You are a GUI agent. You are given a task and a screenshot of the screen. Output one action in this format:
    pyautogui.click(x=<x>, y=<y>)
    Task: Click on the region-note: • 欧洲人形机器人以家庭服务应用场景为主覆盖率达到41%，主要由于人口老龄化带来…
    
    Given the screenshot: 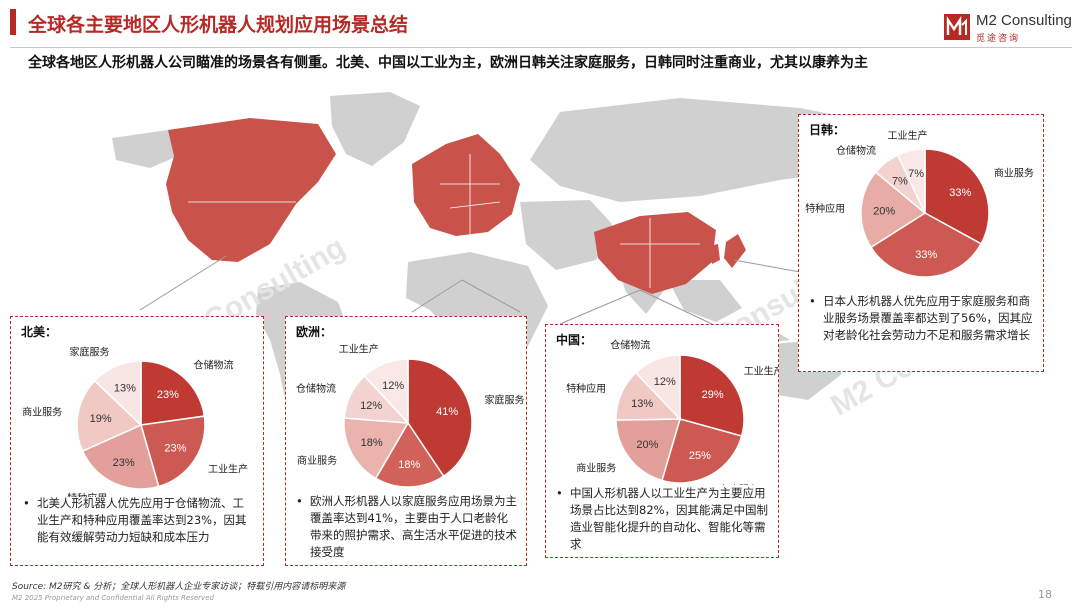 What is the action you would take?
    pyautogui.click(x=407, y=527)
    